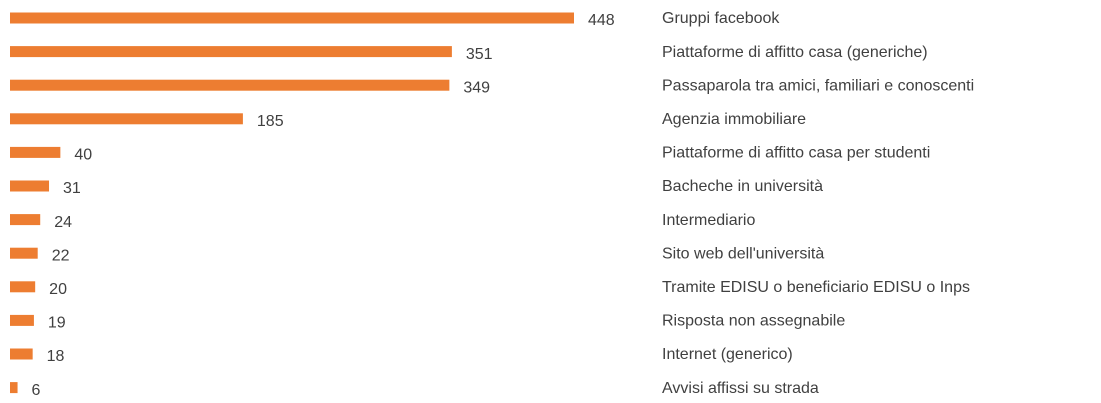 This screenshot has width=1101, height=403. Describe the element at coordinates (743, 253) in the screenshot. I see `category-label: Sito web dell'università` at that location.